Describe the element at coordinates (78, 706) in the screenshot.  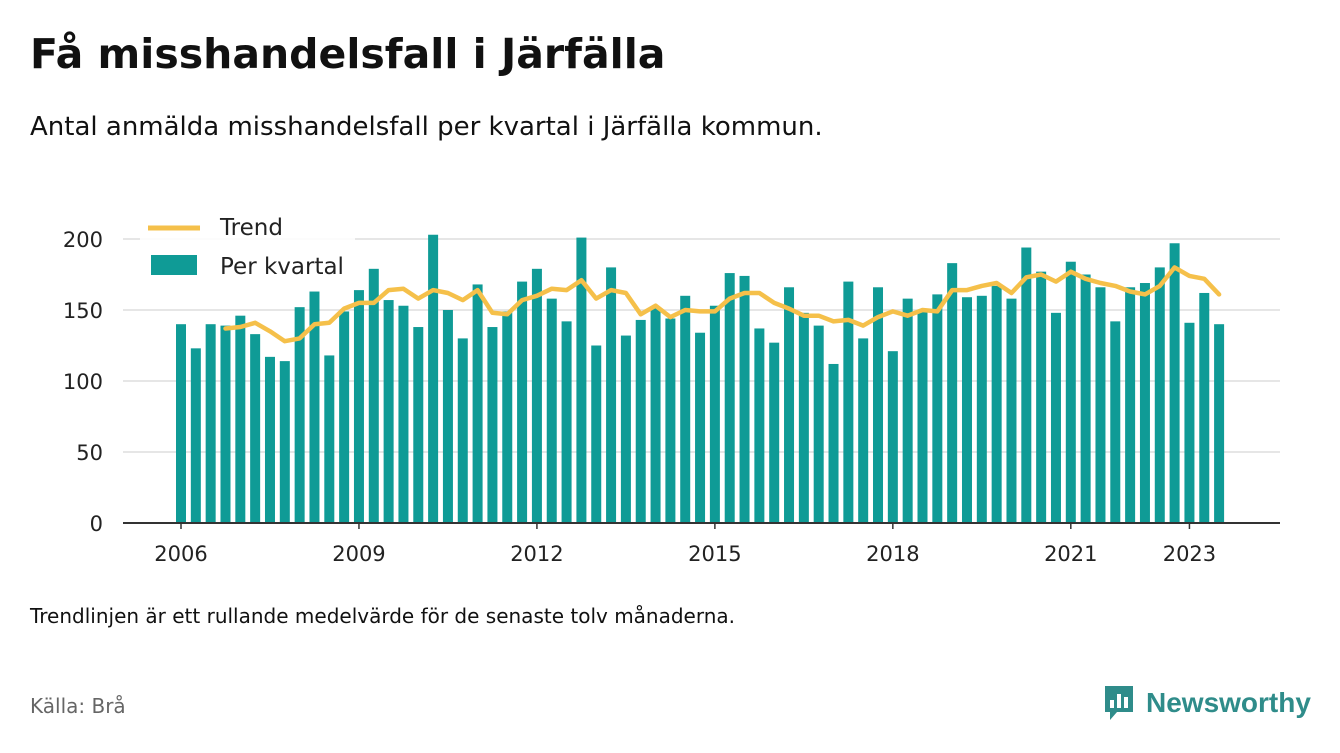
I see `source-note: Källa: Brå` at that location.